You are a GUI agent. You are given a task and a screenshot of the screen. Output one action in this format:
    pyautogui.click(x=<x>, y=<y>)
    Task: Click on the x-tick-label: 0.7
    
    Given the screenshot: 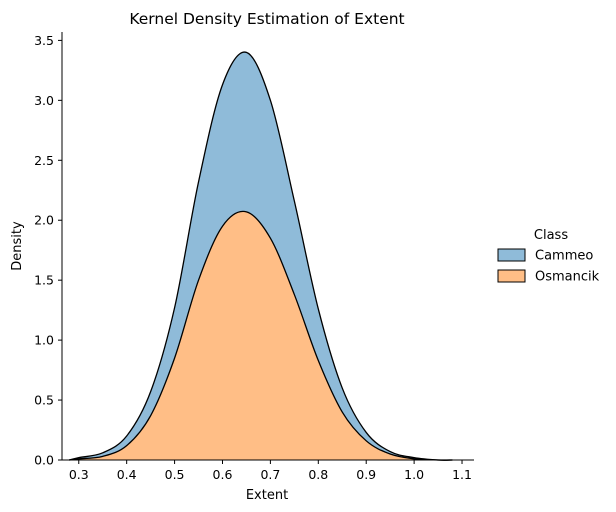 What is the action you would take?
    pyautogui.click(x=270, y=474)
    